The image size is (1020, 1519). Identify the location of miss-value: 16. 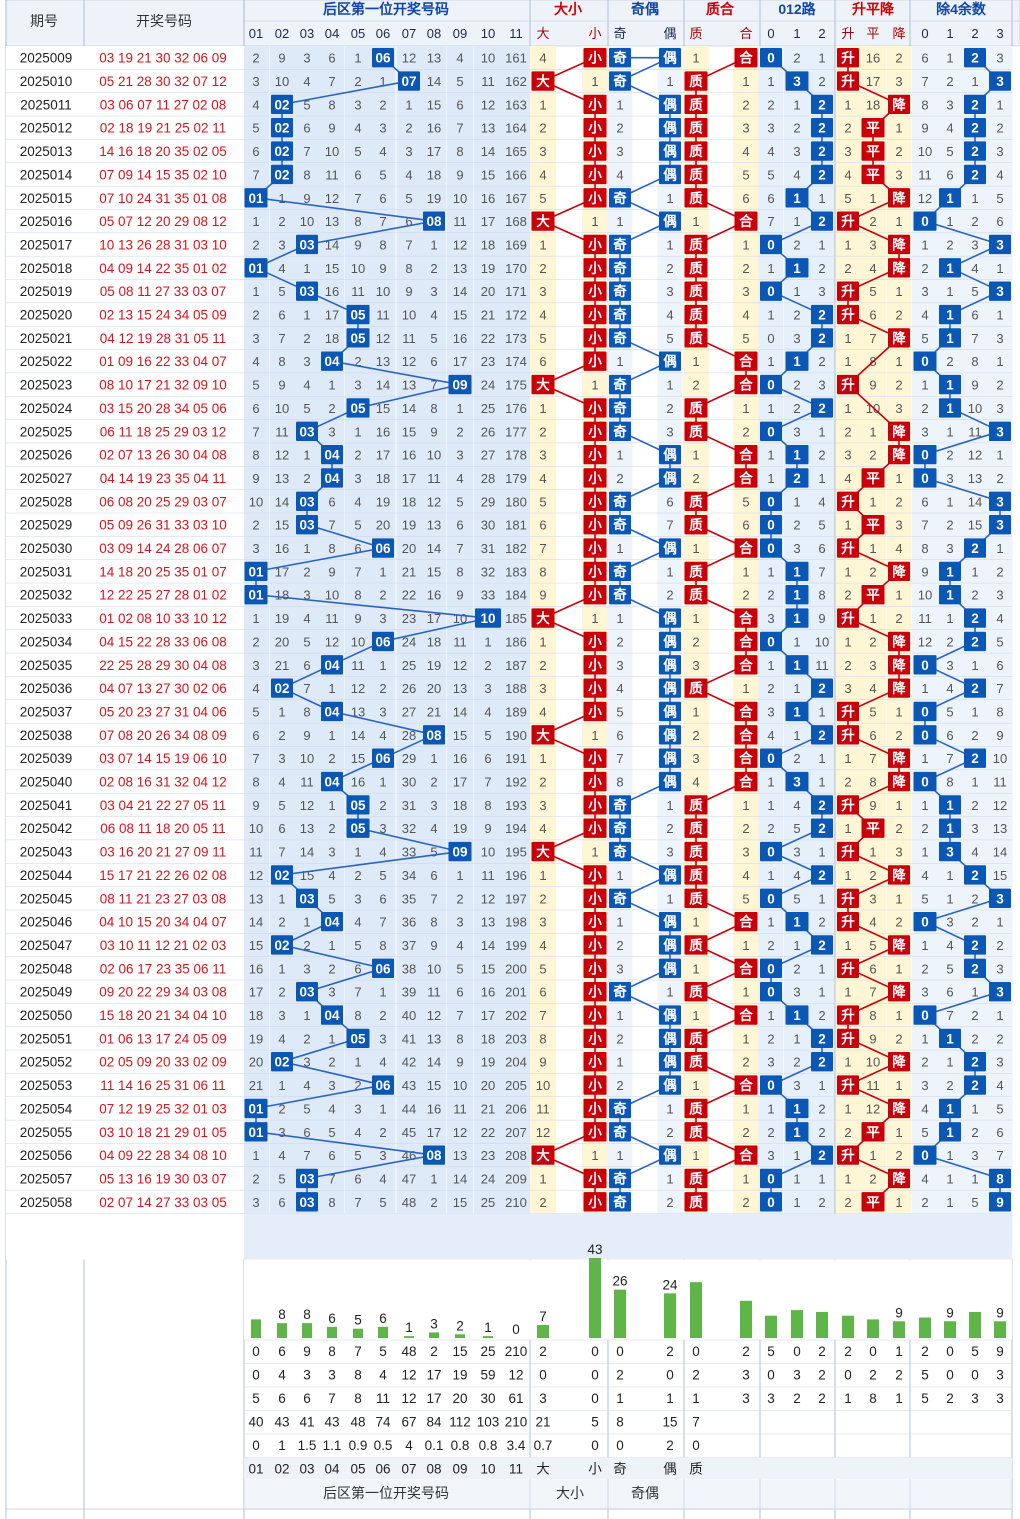
(383, 431).